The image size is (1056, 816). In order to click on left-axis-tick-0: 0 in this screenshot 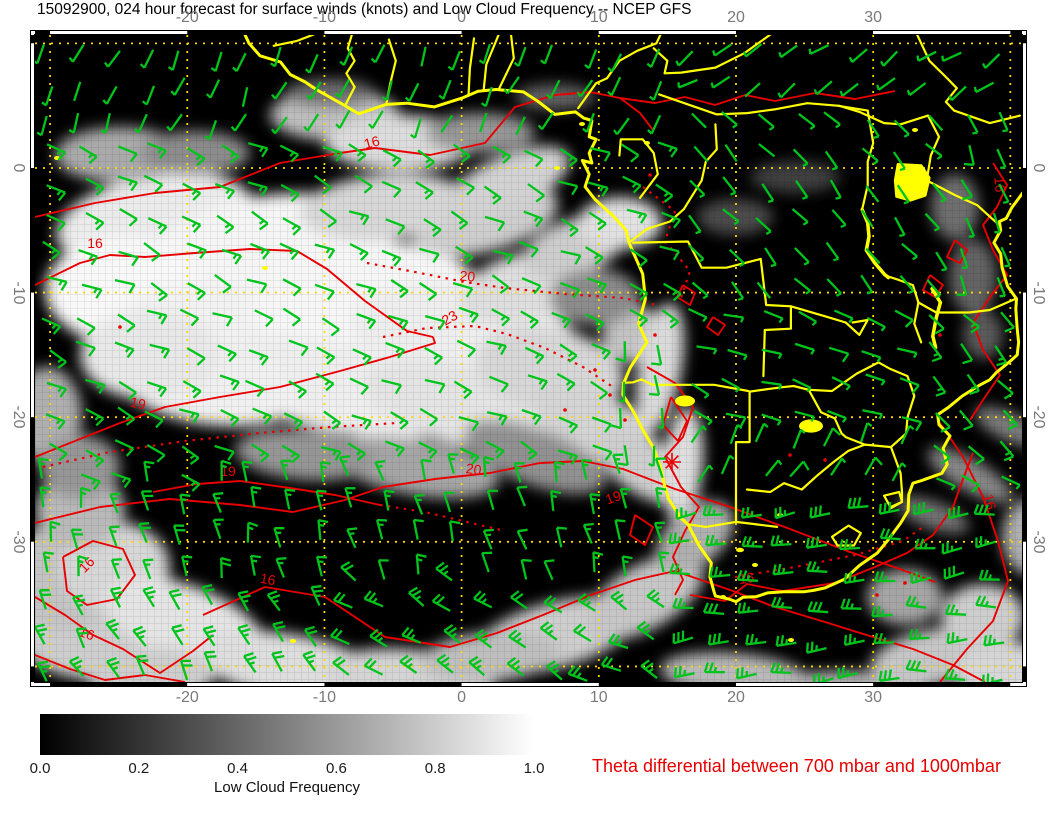, I will do `click(18, 168)`.